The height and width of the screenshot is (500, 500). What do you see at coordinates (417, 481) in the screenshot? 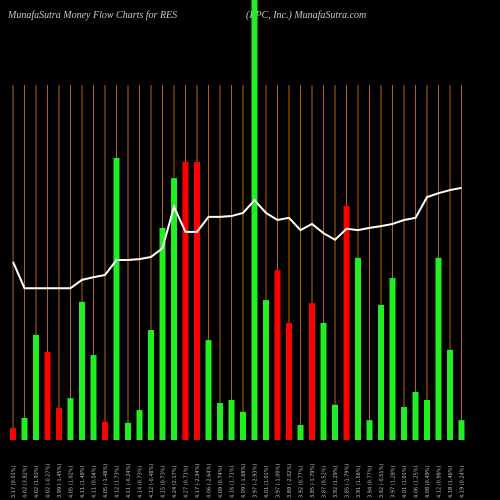
I see `x-tick-label: 4.06 (1.25%)` at bounding box center [417, 481].